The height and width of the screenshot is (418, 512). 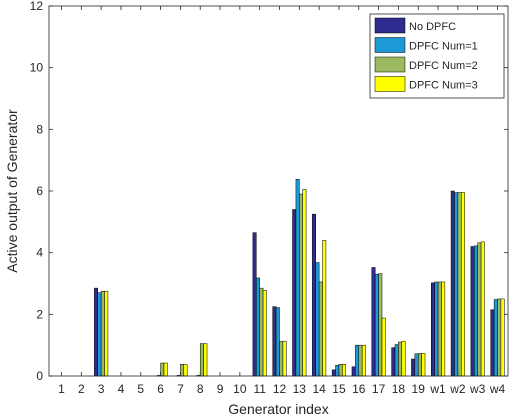 I want to click on legend-label-2: DPFC Num=1, so click(x=443, y=47).